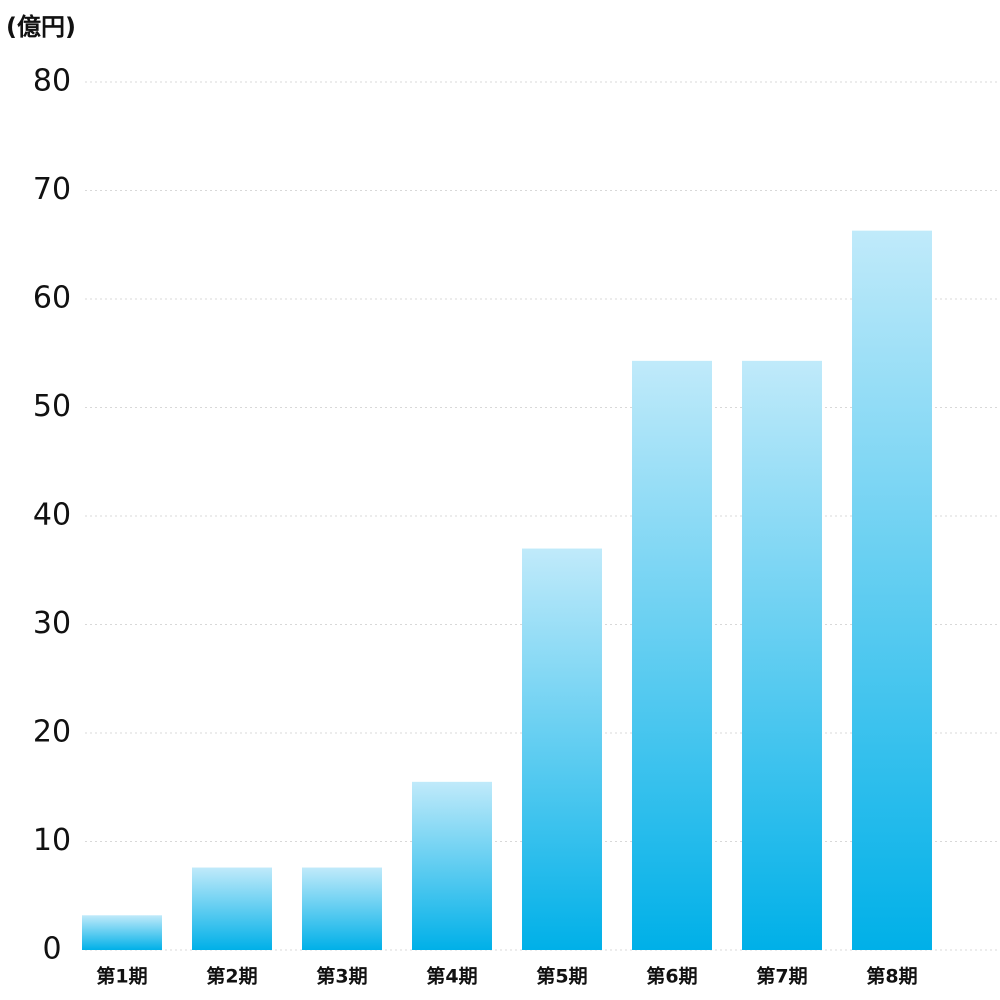 The image size is (1000, 1000). What do you see at coordinates (52, 298) in the screenshot?
I see `y-tick-label: 60` at bounding box center [52, 298].